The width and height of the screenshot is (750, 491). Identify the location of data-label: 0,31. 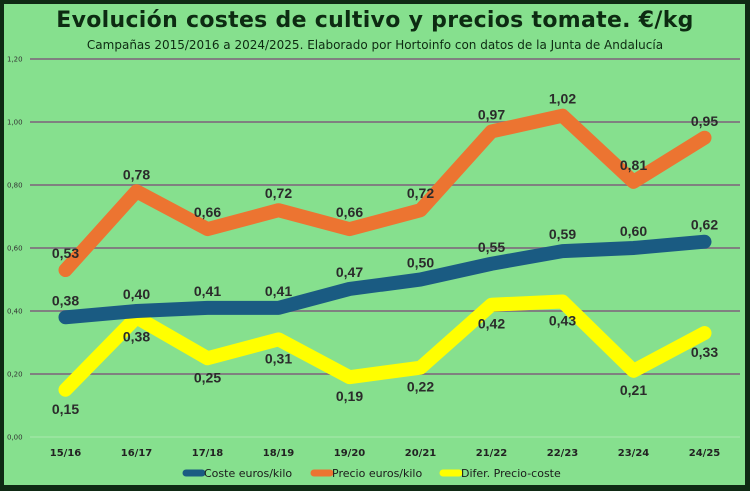
(278, 358).